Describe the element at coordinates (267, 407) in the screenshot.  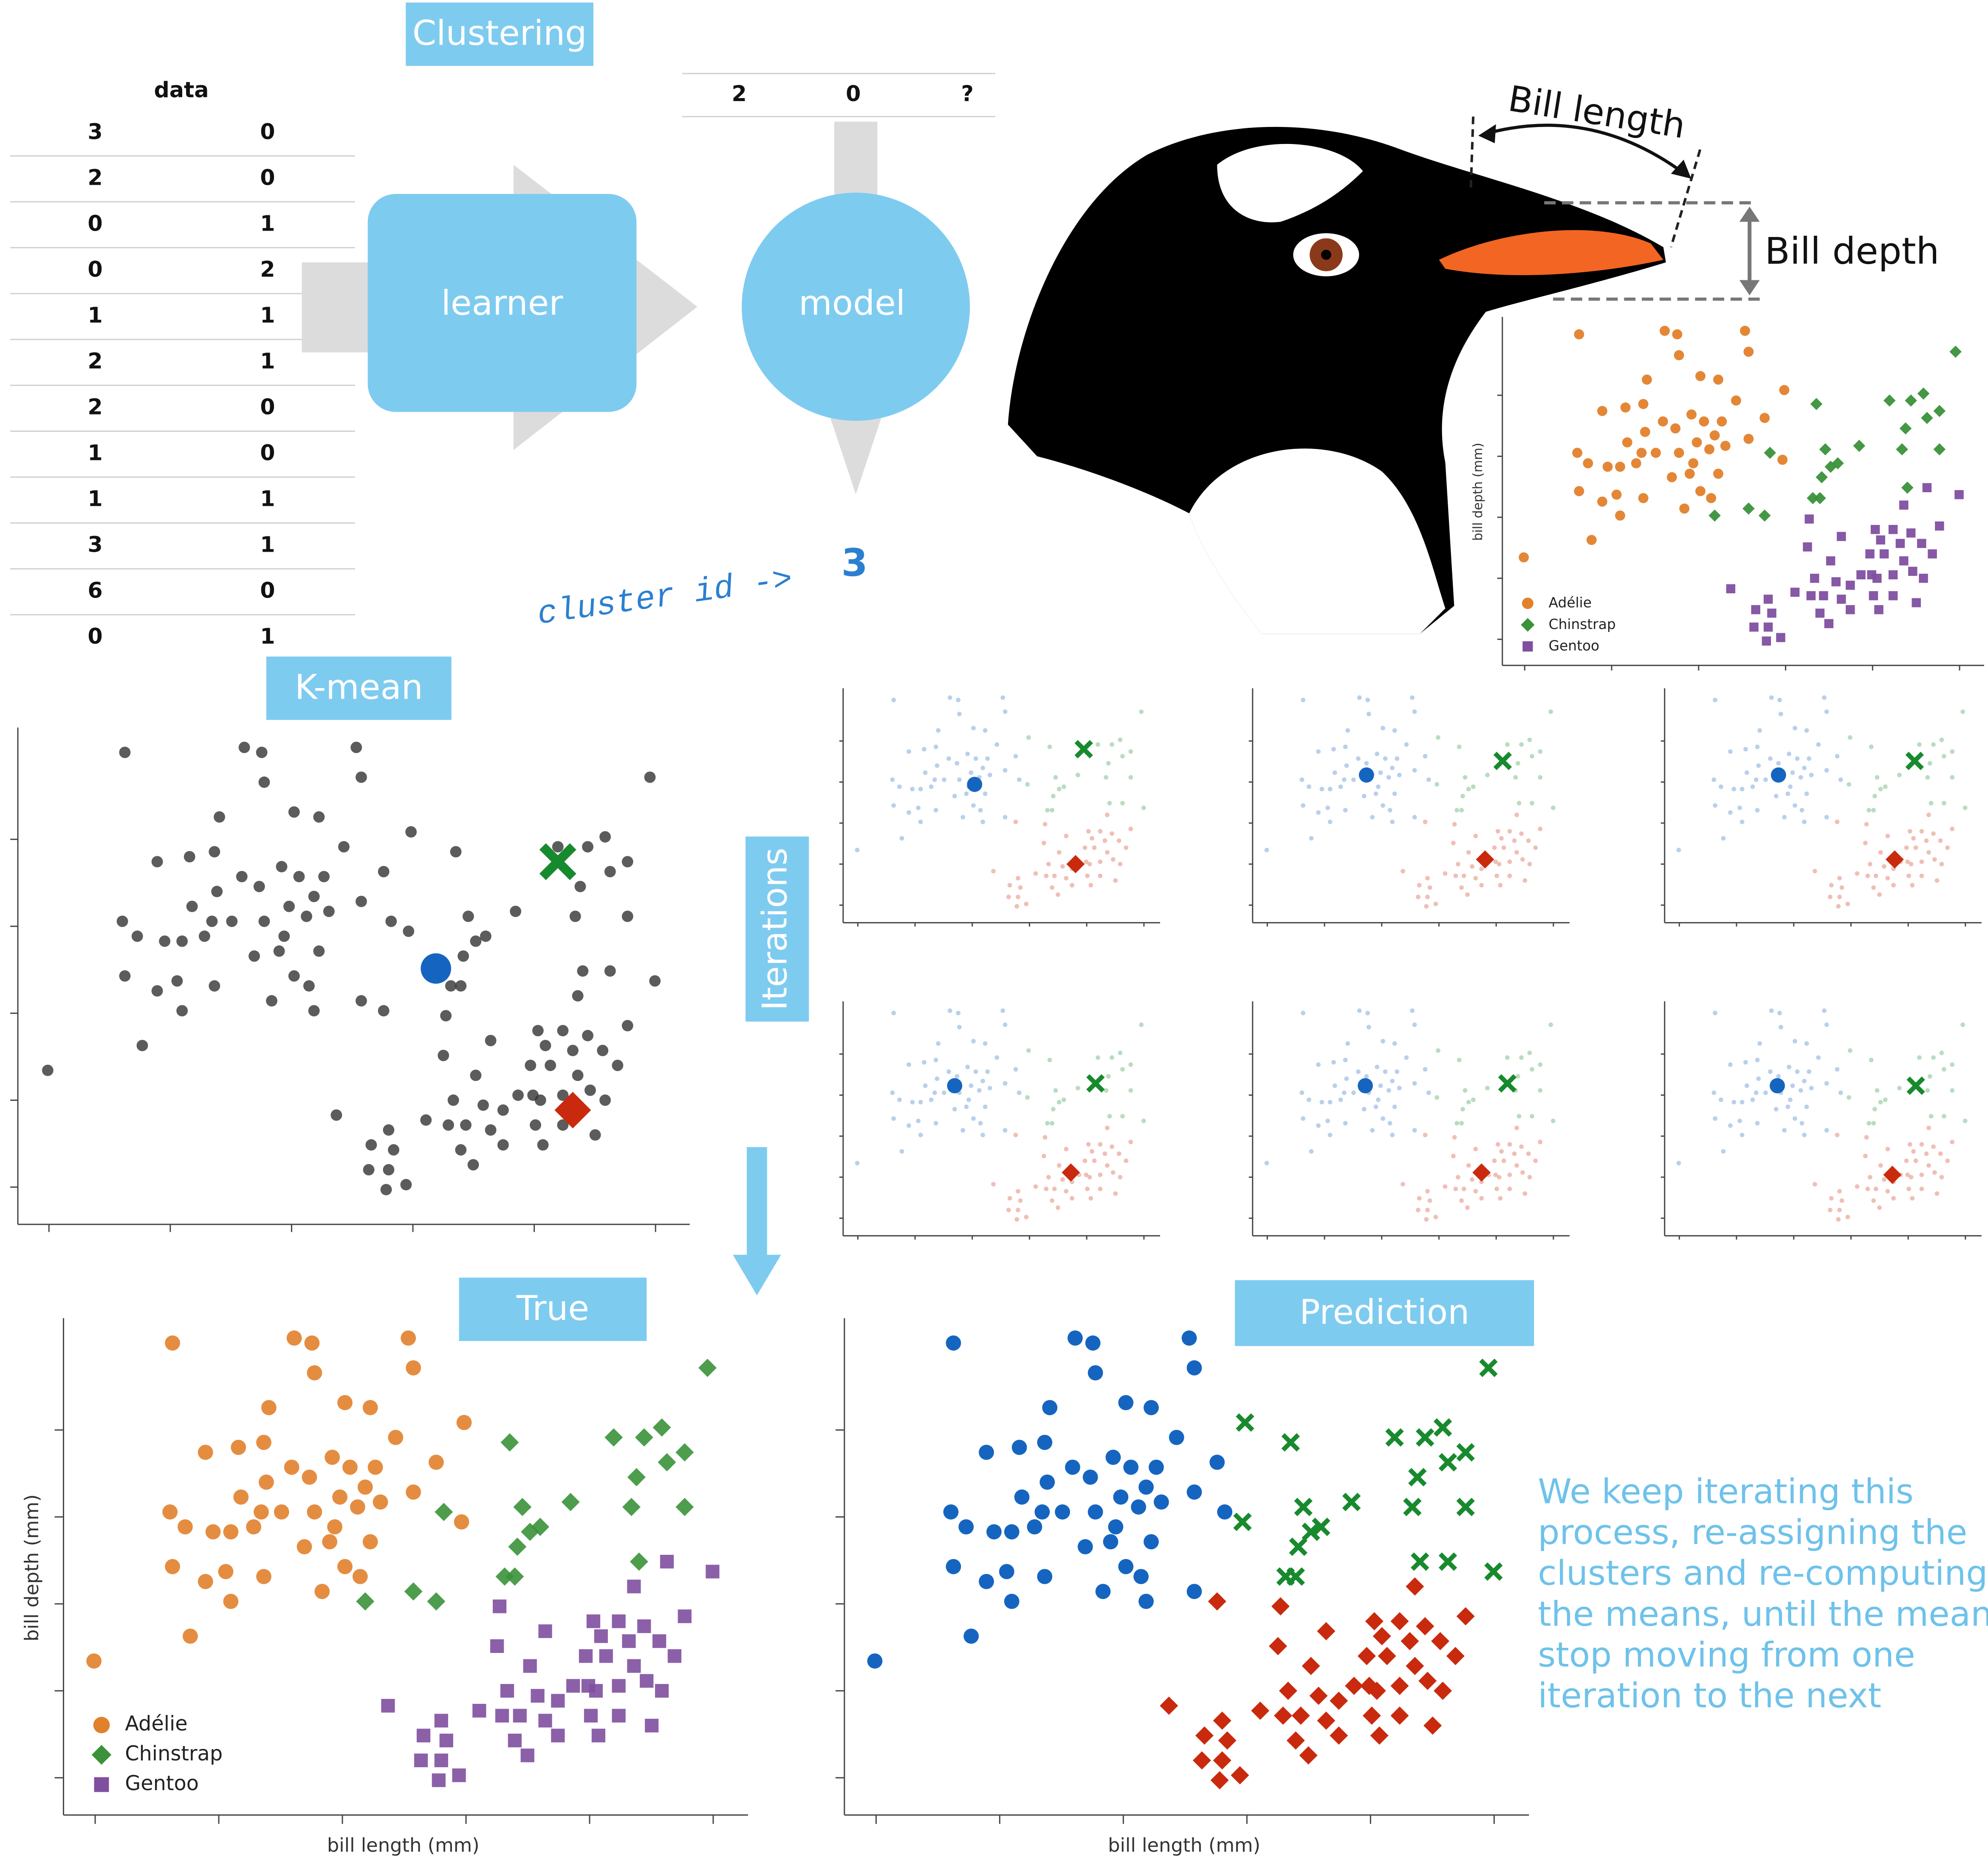
I see `table-cell: 0` at that location.